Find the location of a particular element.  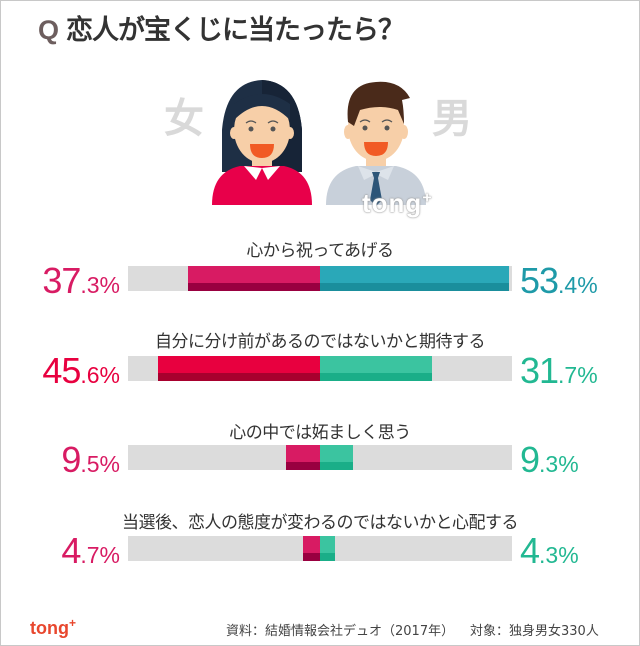

footer-logo: tong+ is located at coordinates (53, 627).